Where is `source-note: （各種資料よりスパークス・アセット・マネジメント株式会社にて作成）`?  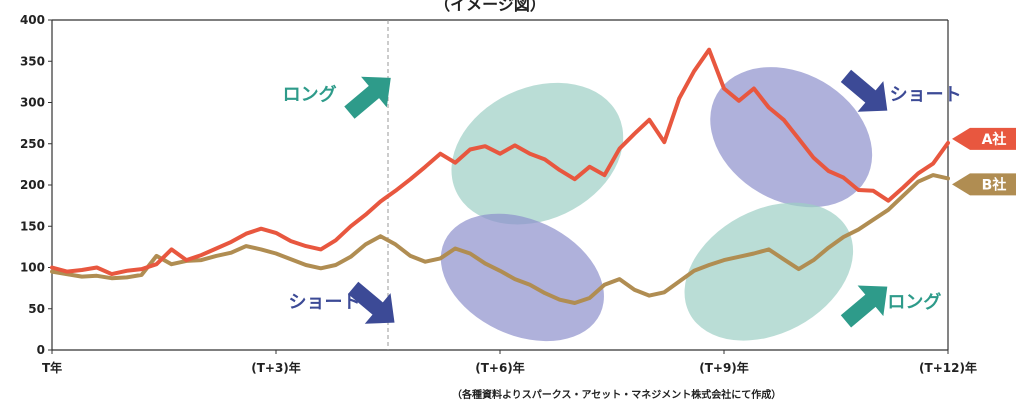
source-note: （各種資料よりスパークス・アセット・マネジメント株式会社にて作成） is located at coordinates (616, 394).